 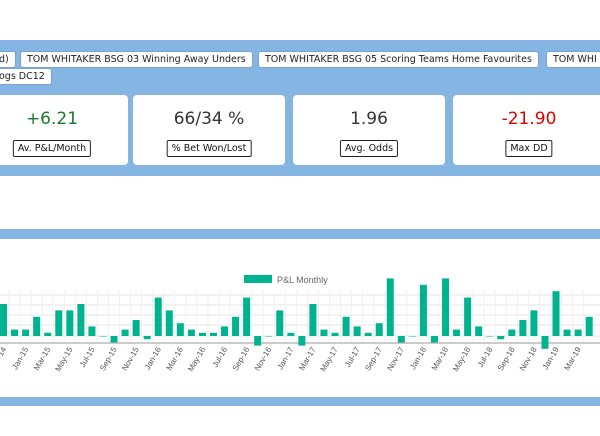 I want to click on x-tick-label: Jul-16, so click(x=220, y=357).